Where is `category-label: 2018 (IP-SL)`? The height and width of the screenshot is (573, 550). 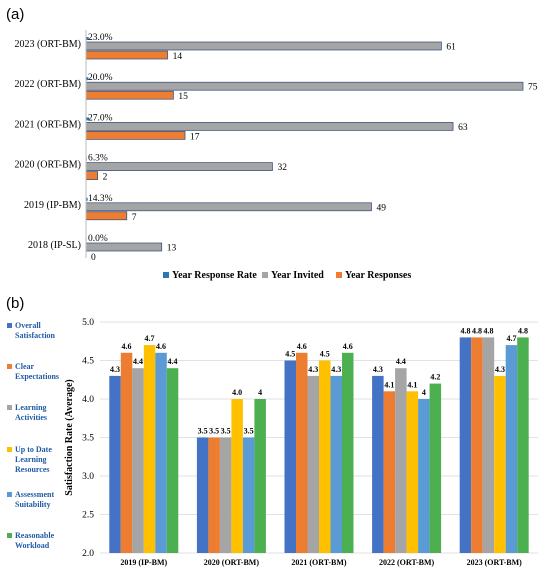
category-label: 2018 (IP-SL) is located at coordinates (54, 245).